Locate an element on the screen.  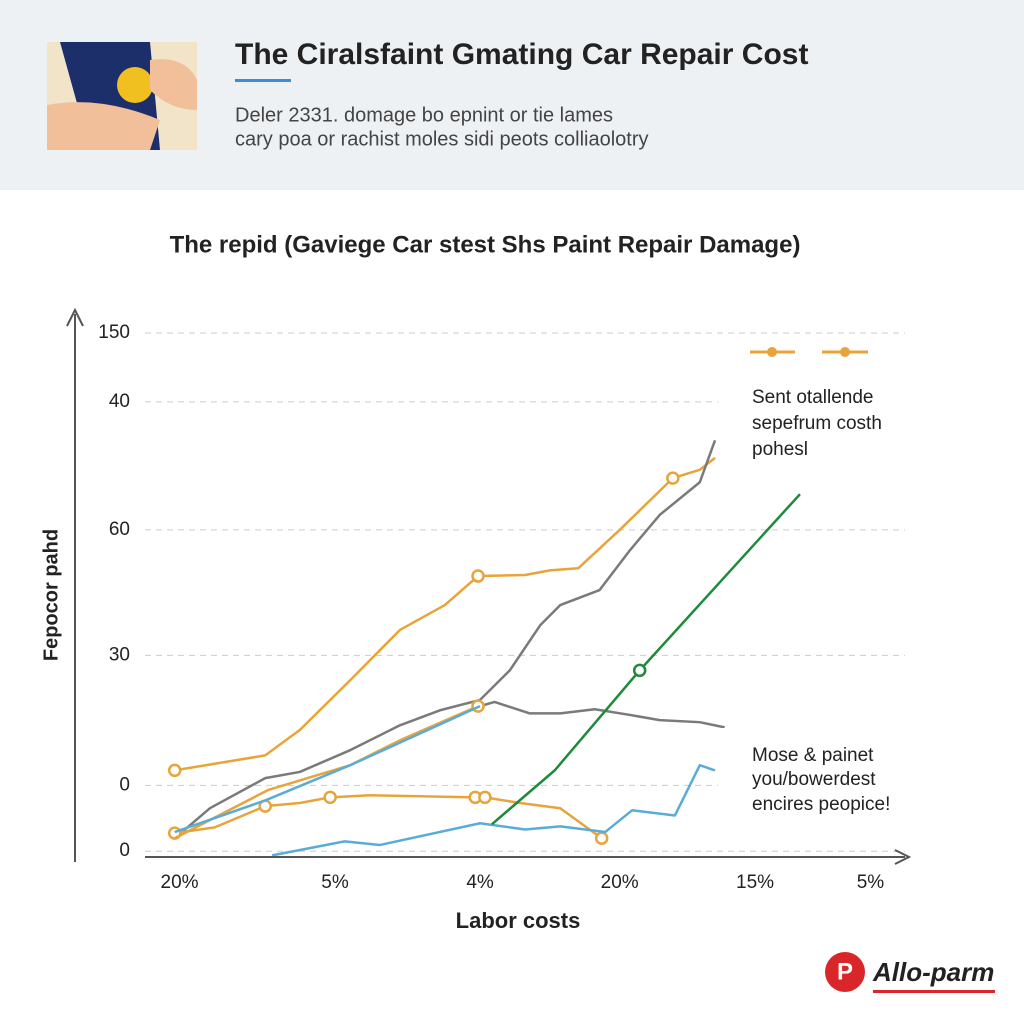
x-axis-label: Labor costs is located at coordinates (518, 920).